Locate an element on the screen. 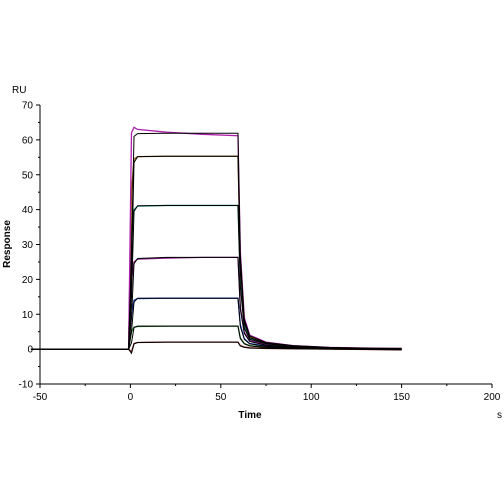 This screenshot has height=504, width=504. y-tick-label: 70 is located at coordinates (28, 106).